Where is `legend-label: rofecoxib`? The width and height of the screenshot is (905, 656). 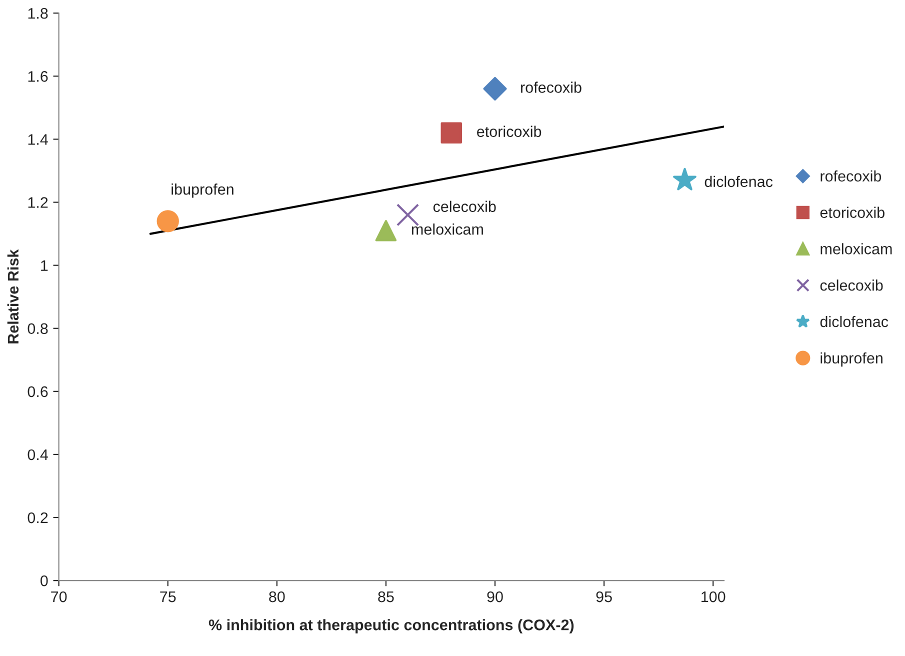
legend-label: rofecoxib is located at coordinates (851, 176).